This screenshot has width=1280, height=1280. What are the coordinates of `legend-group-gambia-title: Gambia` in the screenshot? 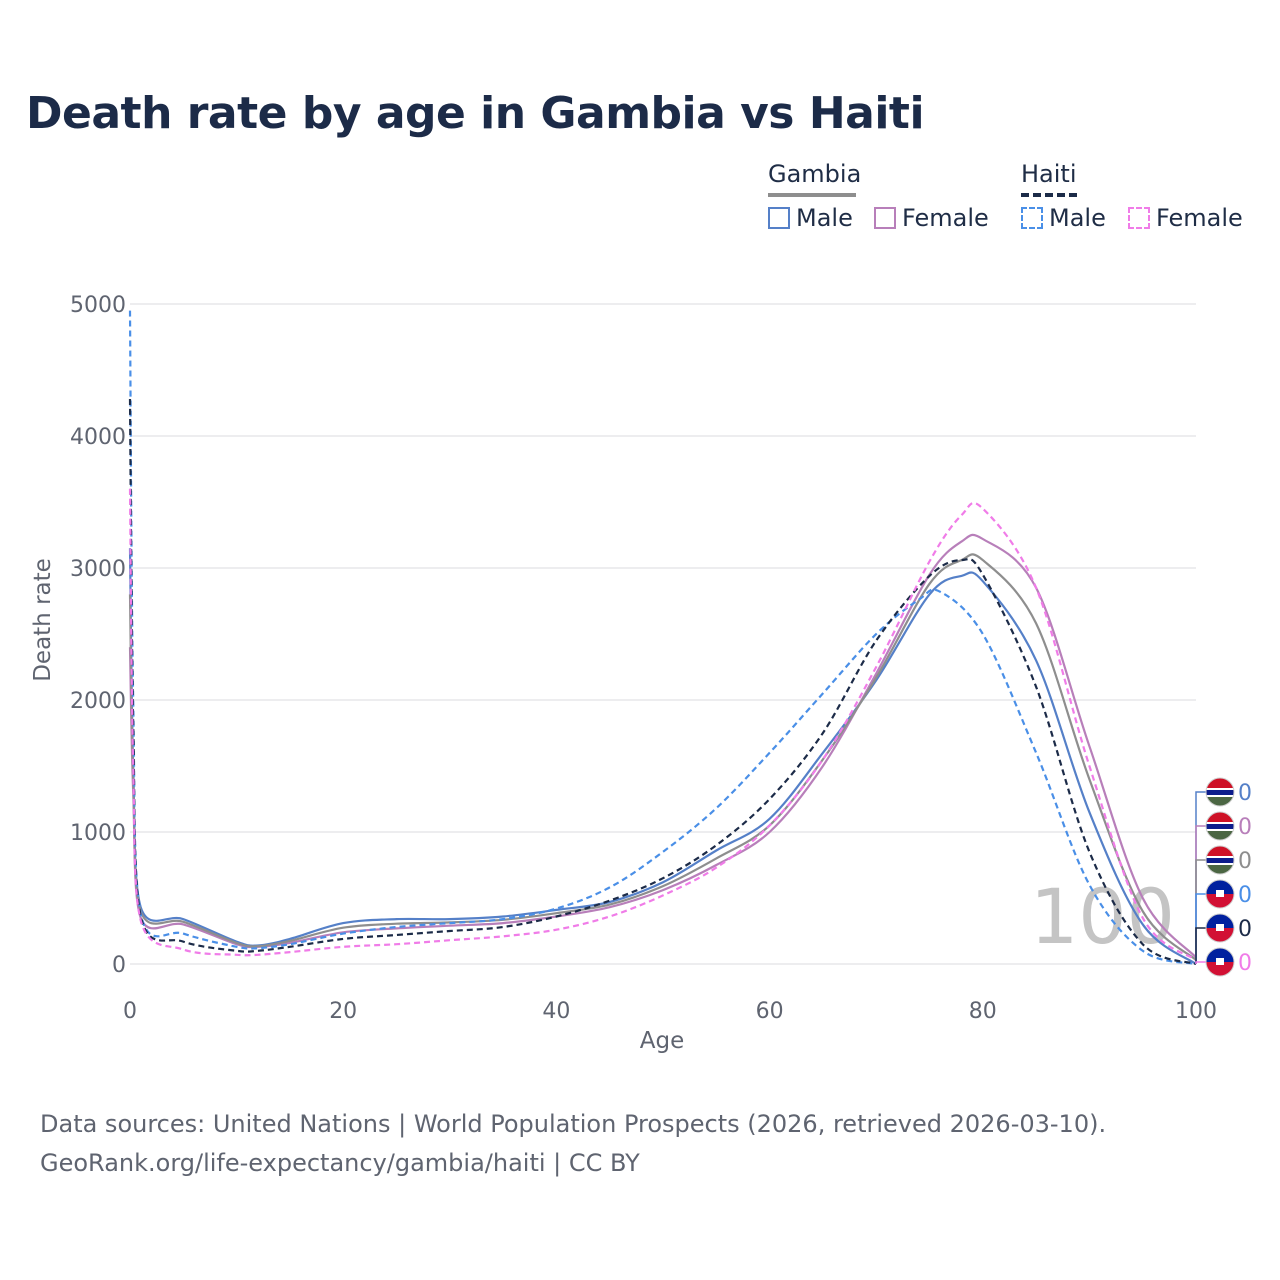 It's located at (815, 174).